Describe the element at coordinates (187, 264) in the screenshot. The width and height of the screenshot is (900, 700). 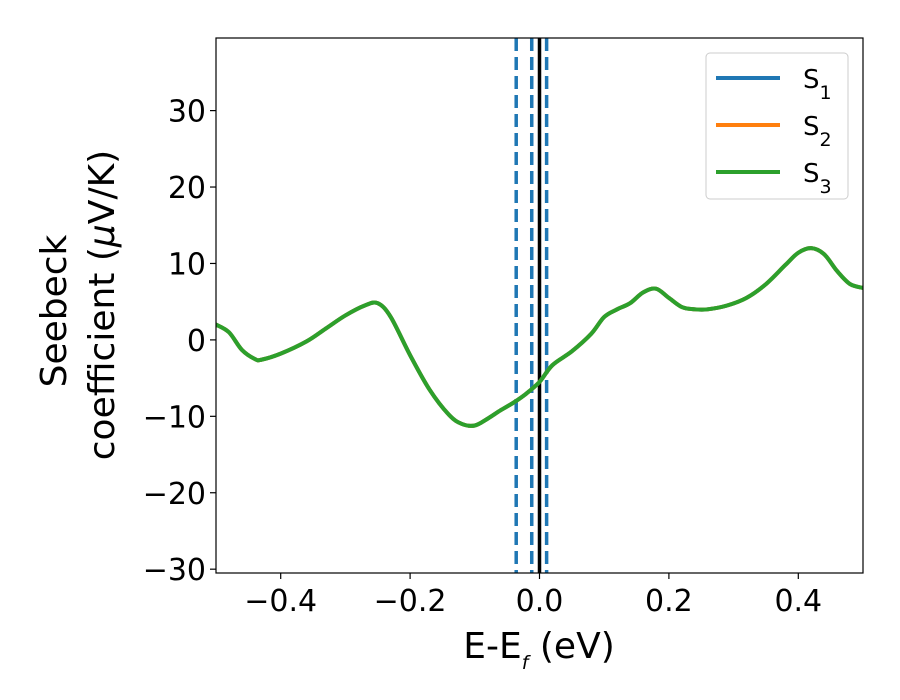
I see `y-tick-label: 10` at that location.